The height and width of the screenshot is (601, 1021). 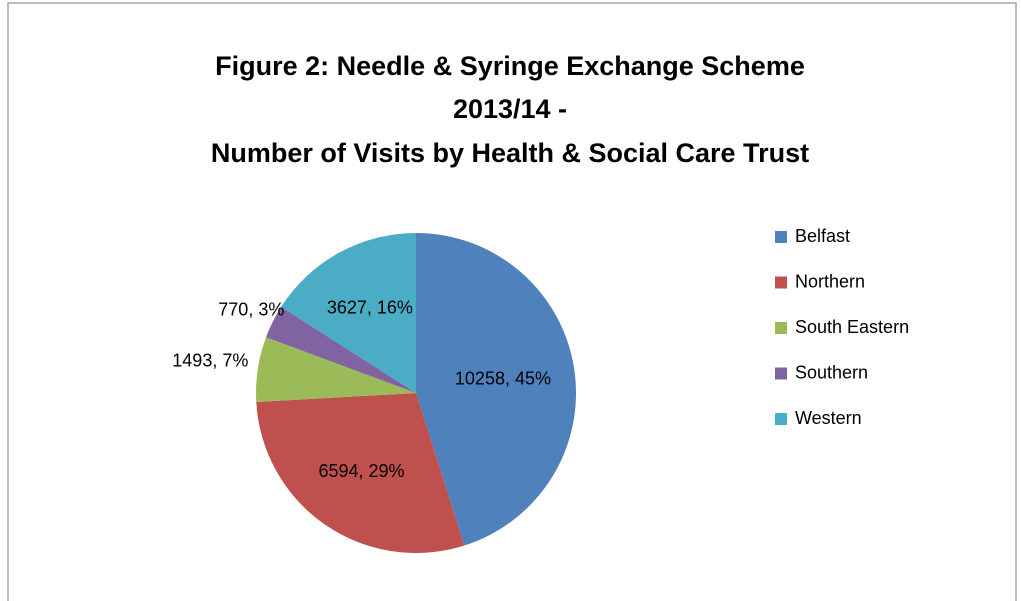 I want to click on legend-label: Northern, so click(x=830, y=281).